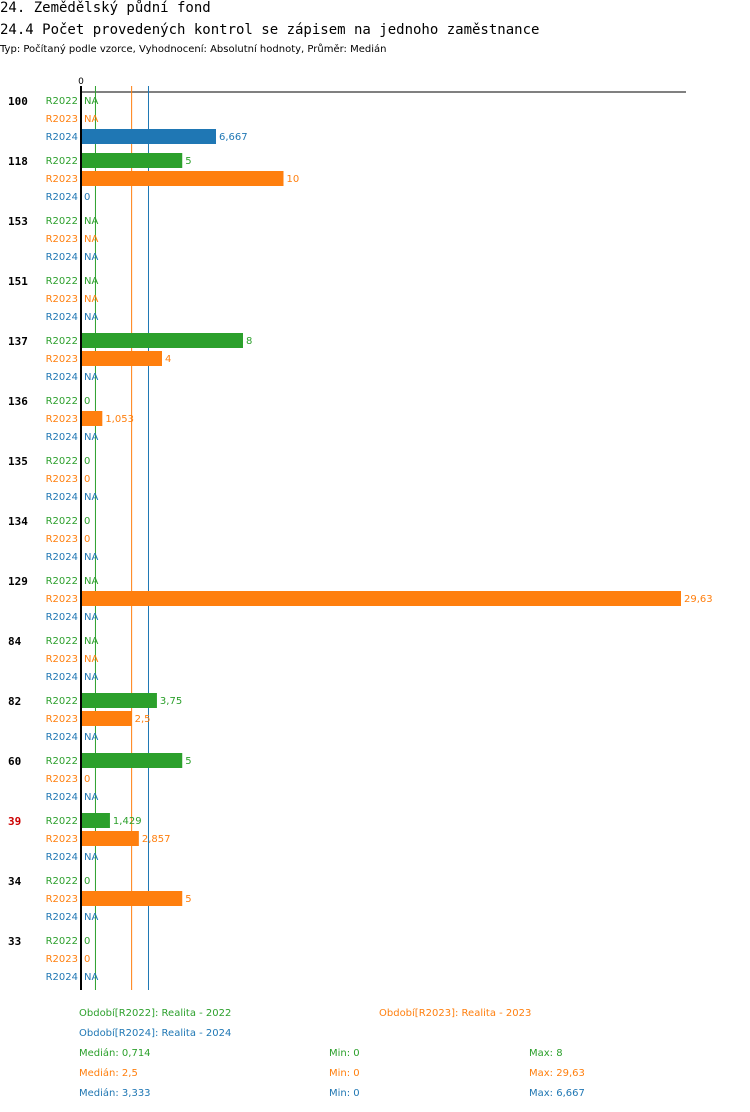  What do you see at coordinates (171, 701) in the screenshot?
I see `bar-value-label: 3,75` at bounding box center [171, 701].